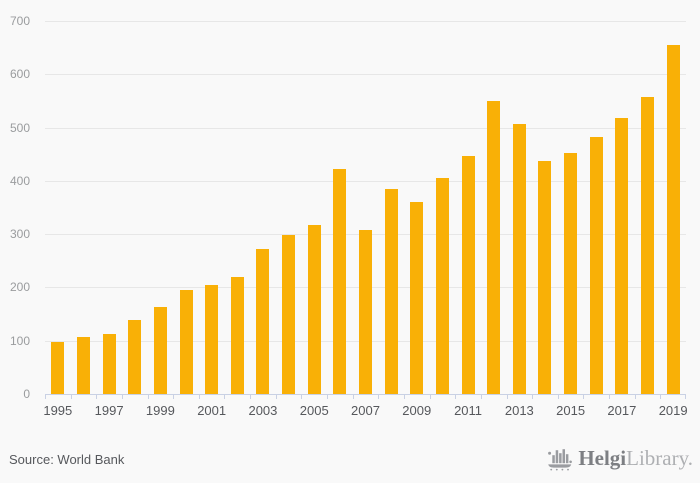  What do you see at coordinates (391, 291) in the screenshot?
I see `bar-2008` at bounding box center [391, 291].